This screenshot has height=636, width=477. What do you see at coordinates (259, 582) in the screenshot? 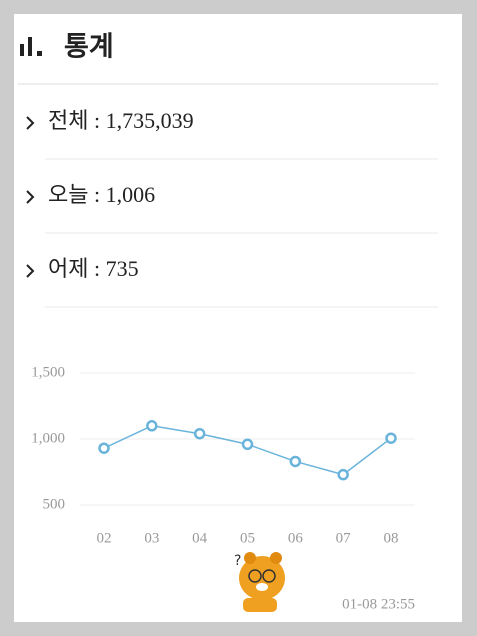
I see `character: ?` at bounding box center [259, 582].